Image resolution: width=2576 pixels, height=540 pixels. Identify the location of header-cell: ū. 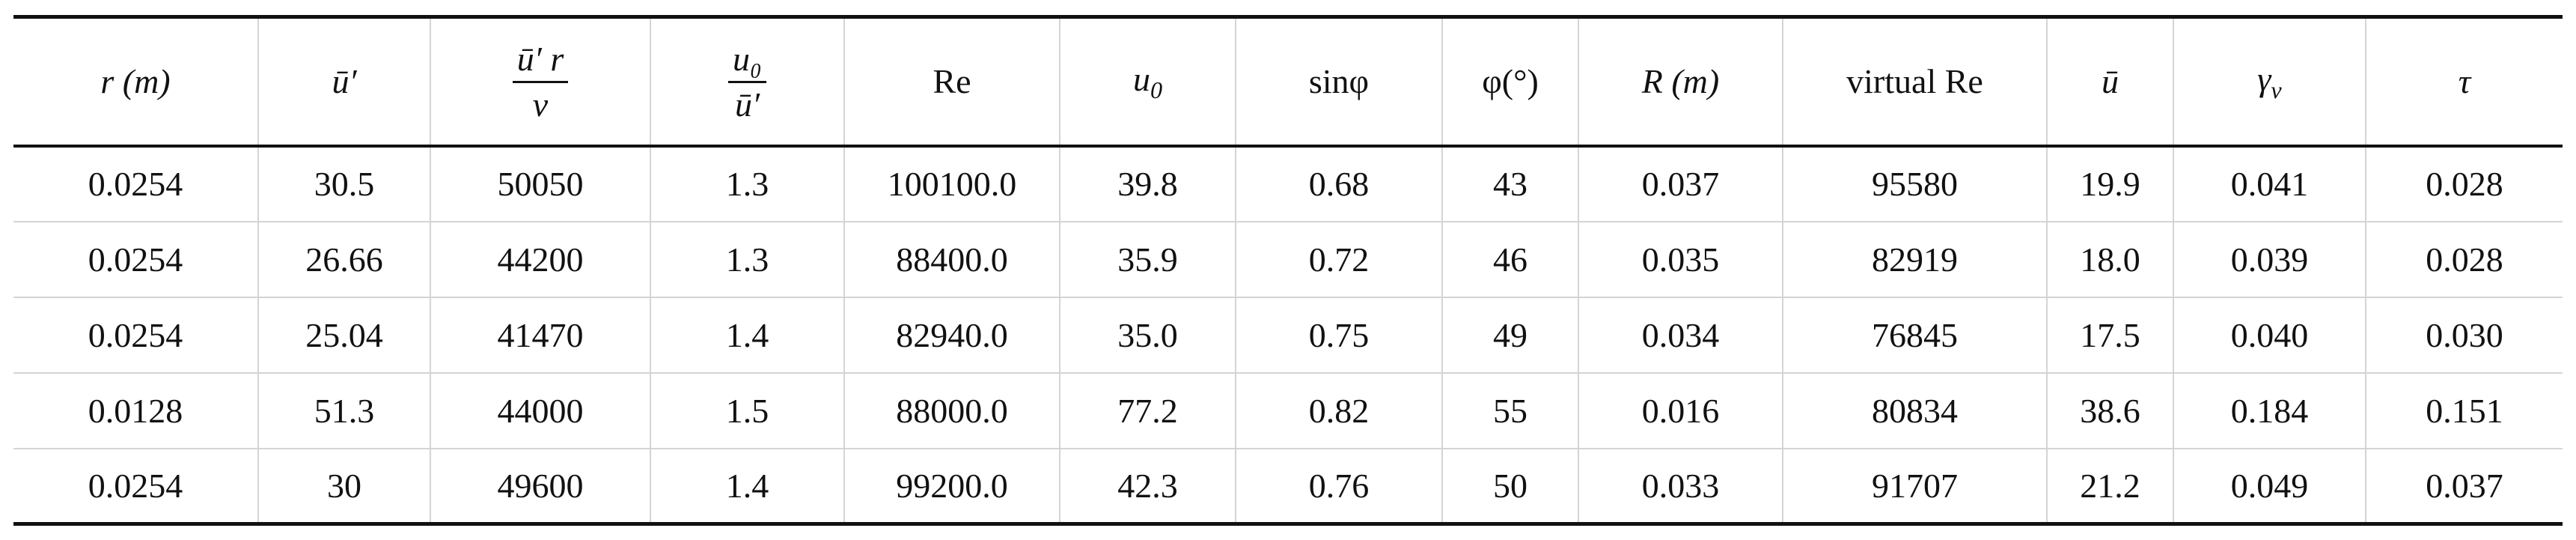
(2109, 81).